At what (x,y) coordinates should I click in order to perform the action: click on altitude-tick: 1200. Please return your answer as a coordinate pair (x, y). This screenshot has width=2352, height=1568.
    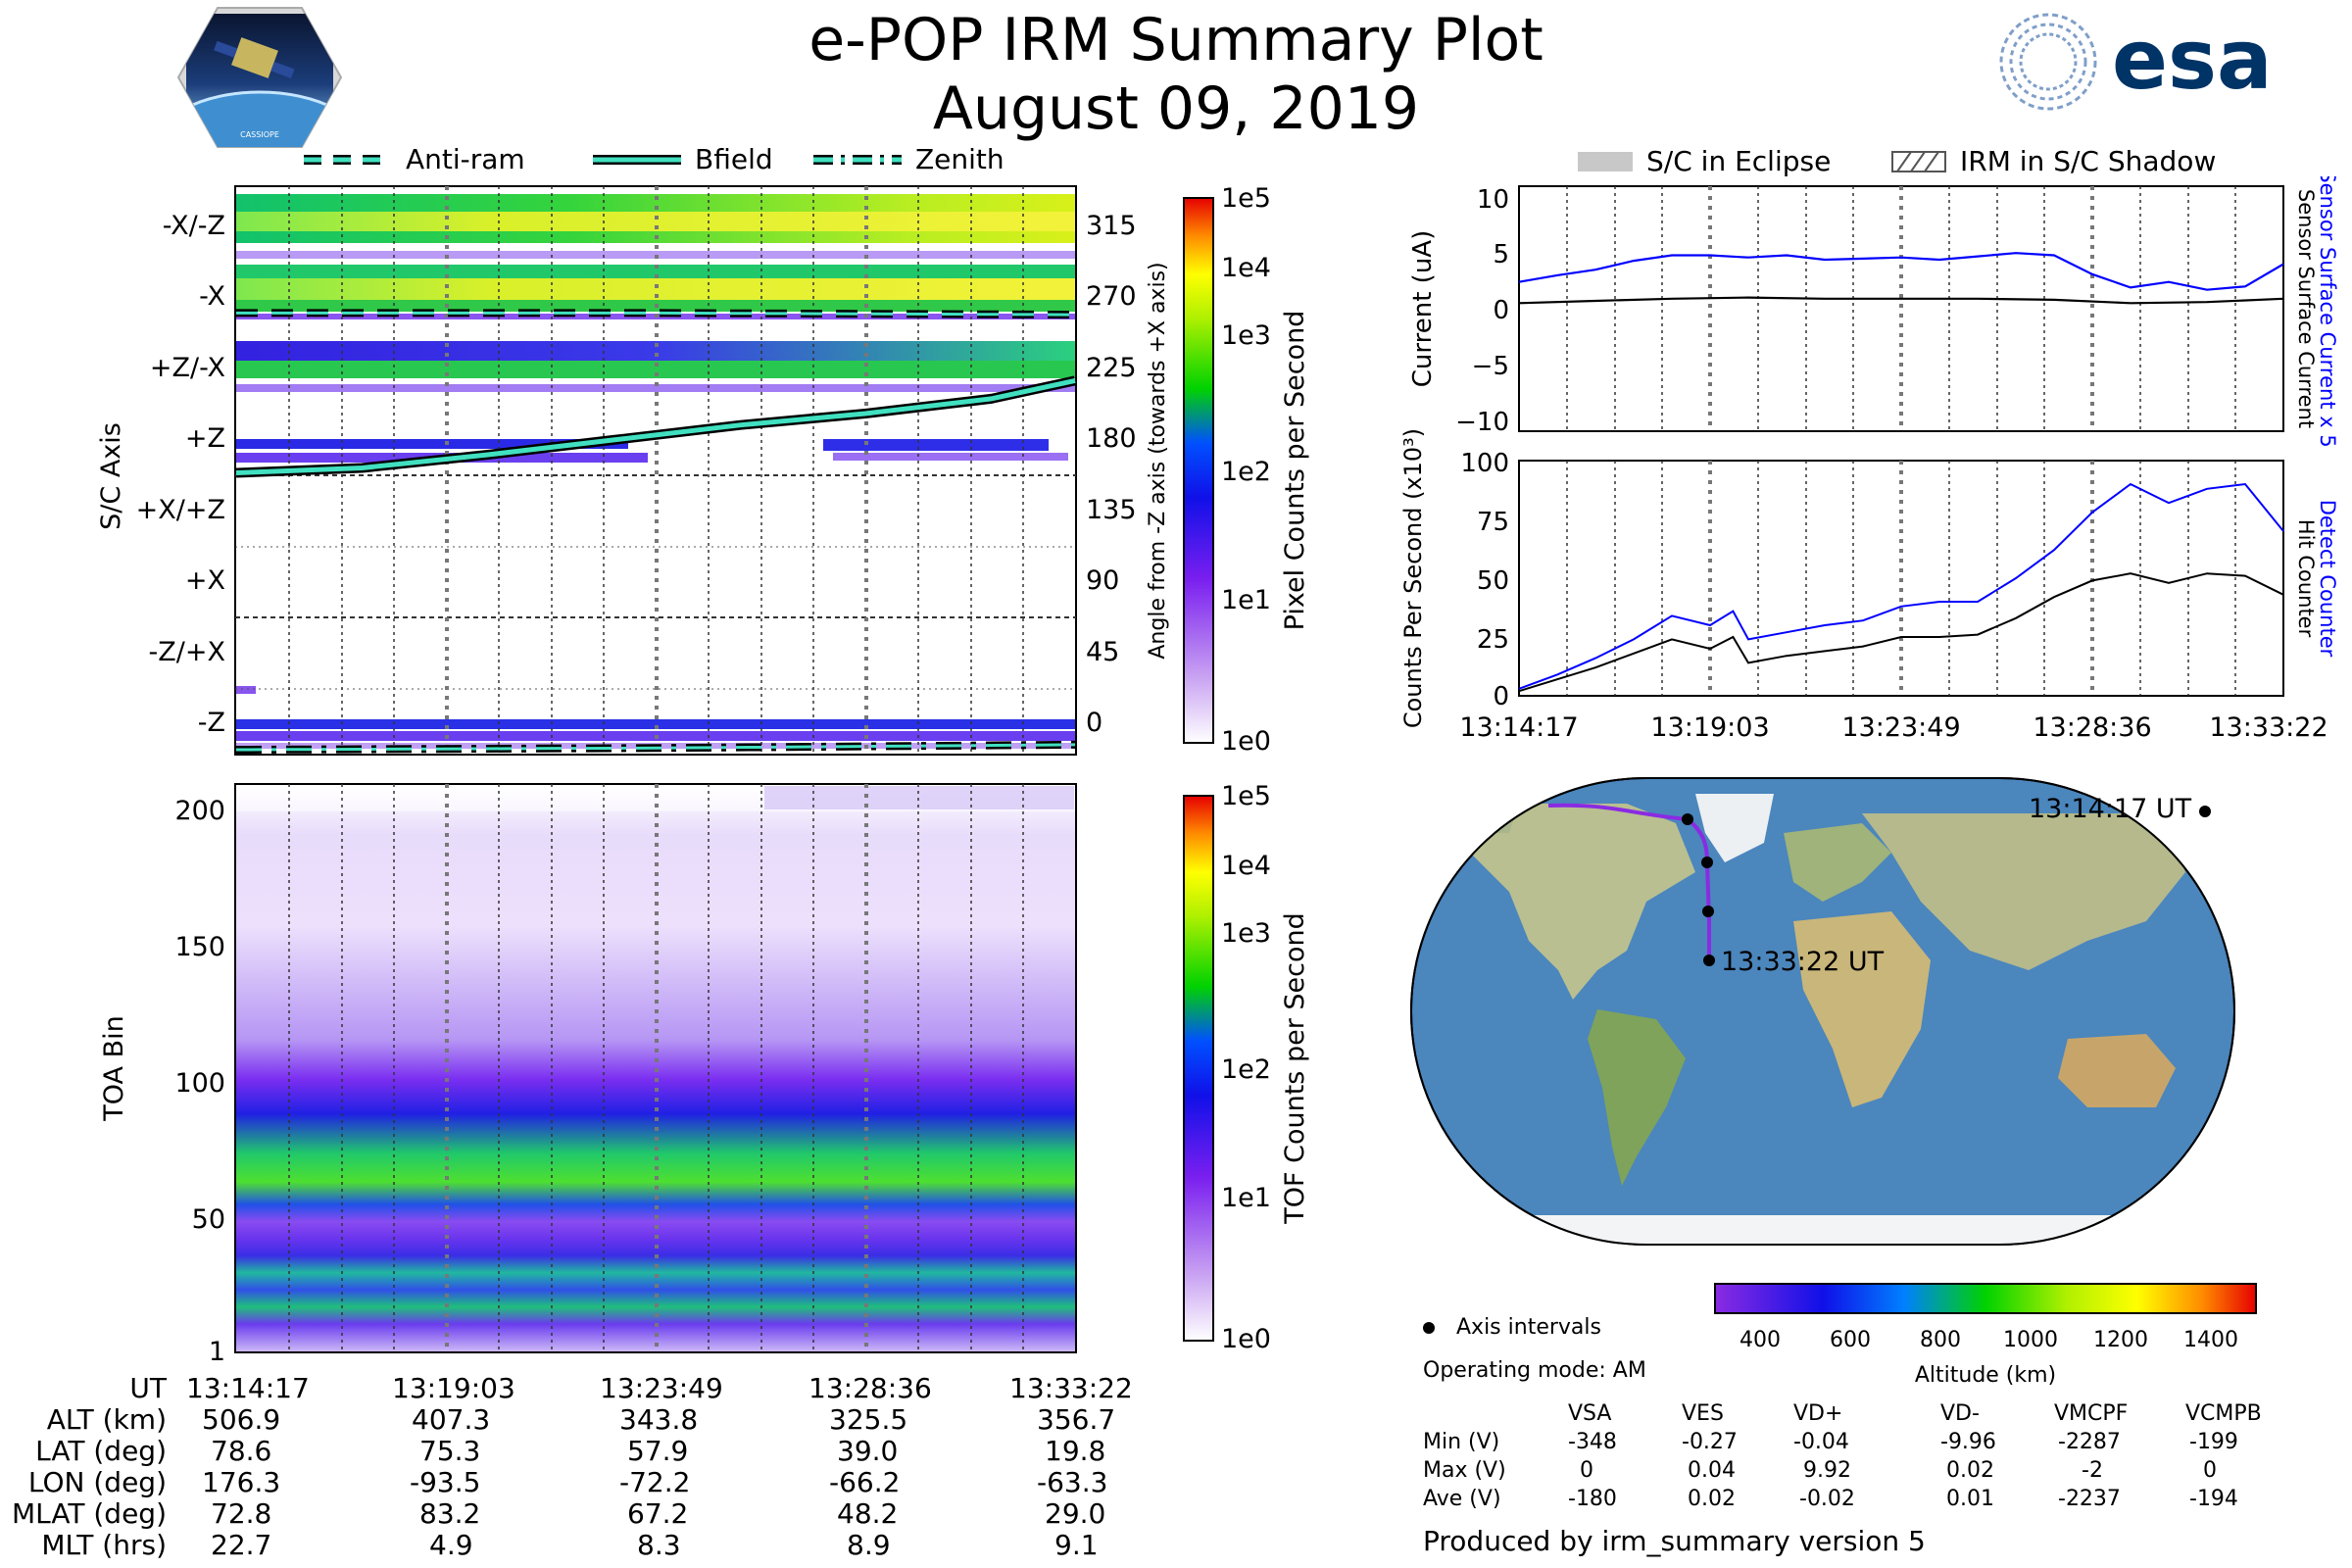
    Looking at the image, I should click on (2120, 1340).